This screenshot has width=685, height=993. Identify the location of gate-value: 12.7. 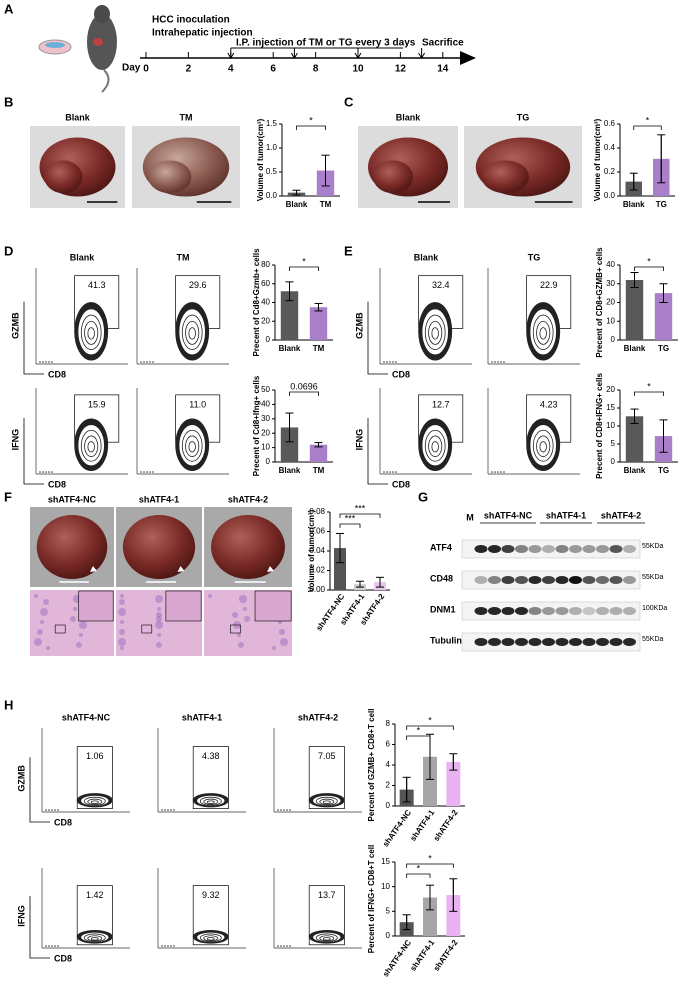
(441, 404).